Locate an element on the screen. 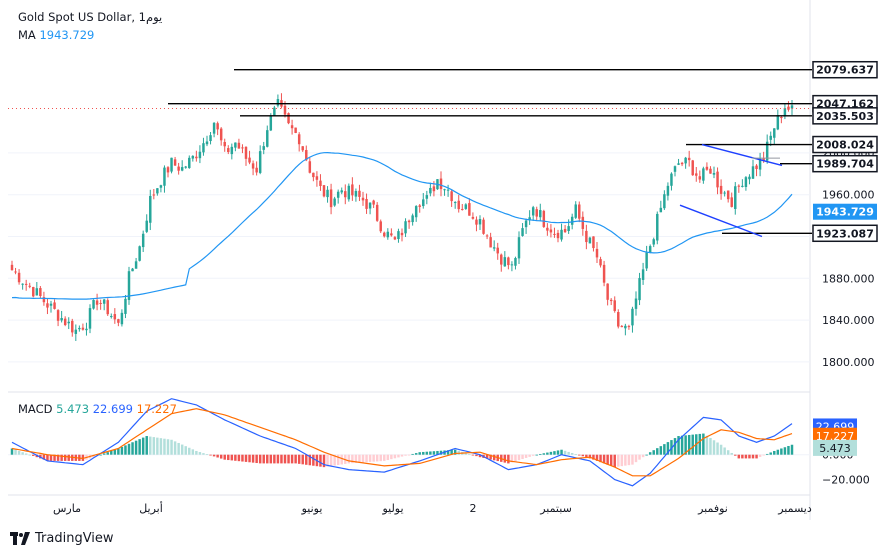 Image resolution: width=890 pixels, height=557 pixels. tradingview-logo: TradingView is located at coordinates (62, 538).